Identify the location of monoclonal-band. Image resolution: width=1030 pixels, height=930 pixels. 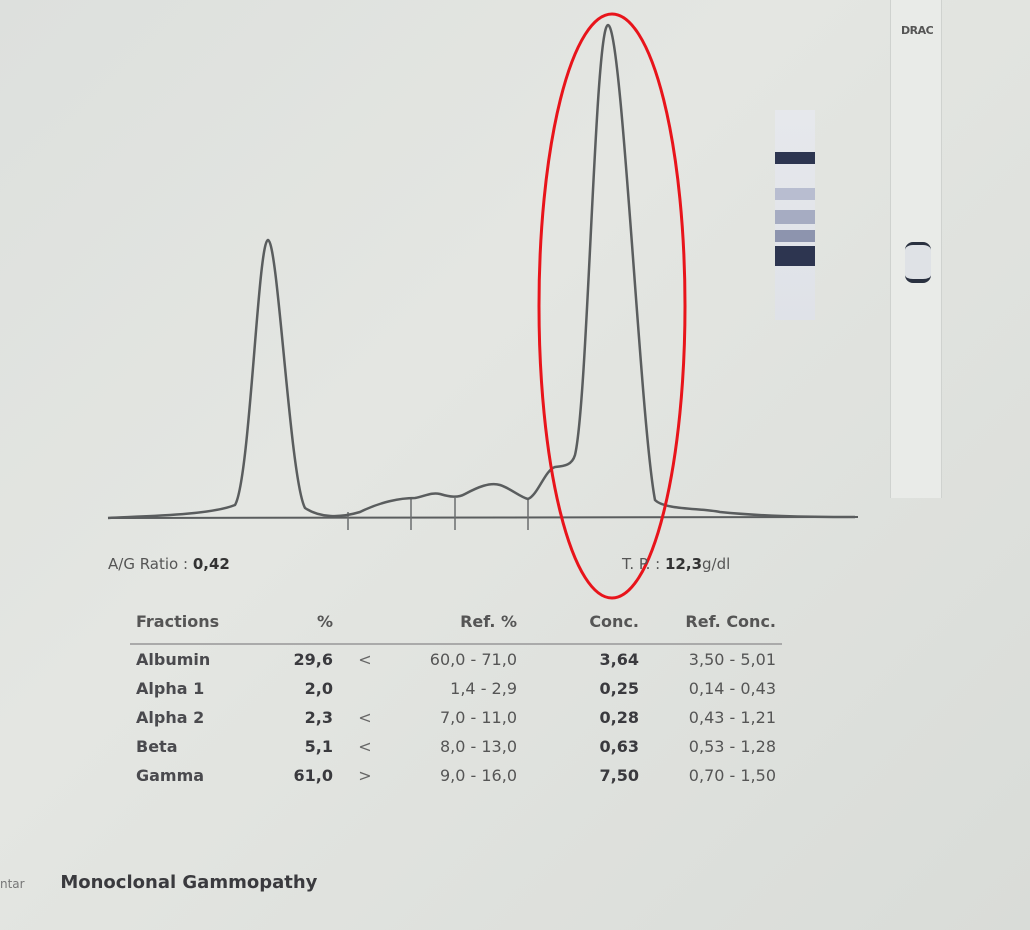
(918, 262).